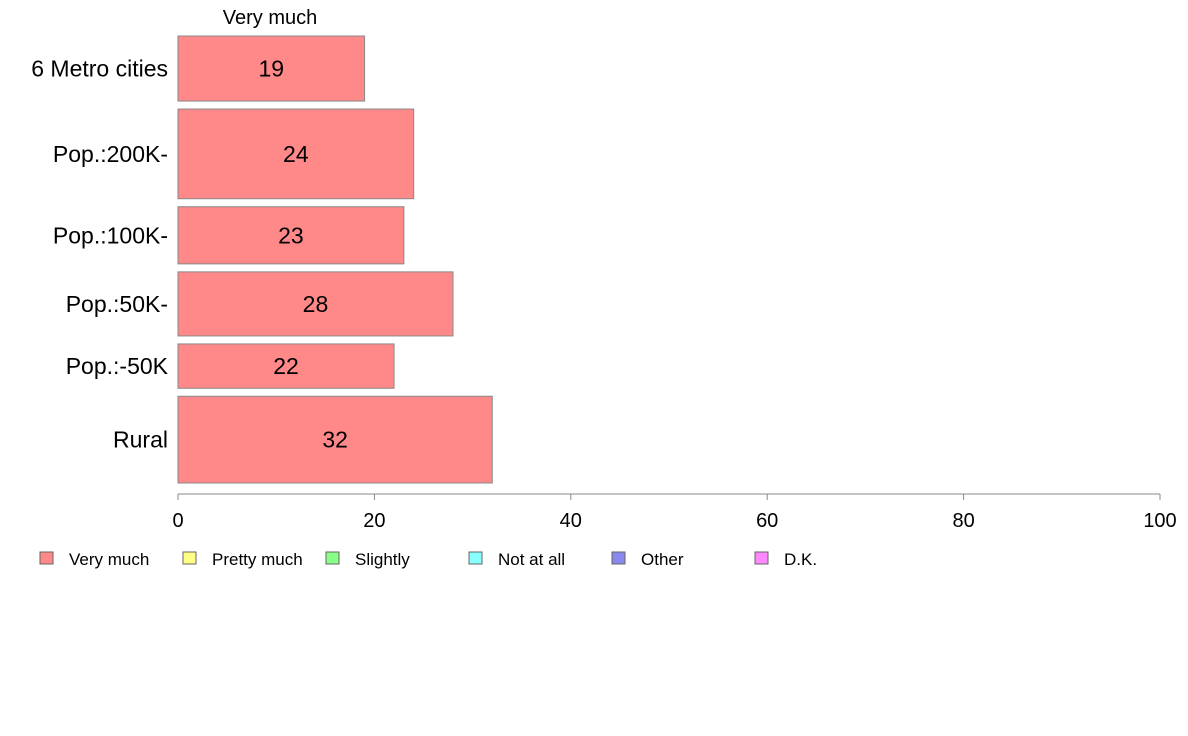 The height and width of the screenshot is (736, 1188). I want to click on bar-value-label: 24, so click(296, 154).